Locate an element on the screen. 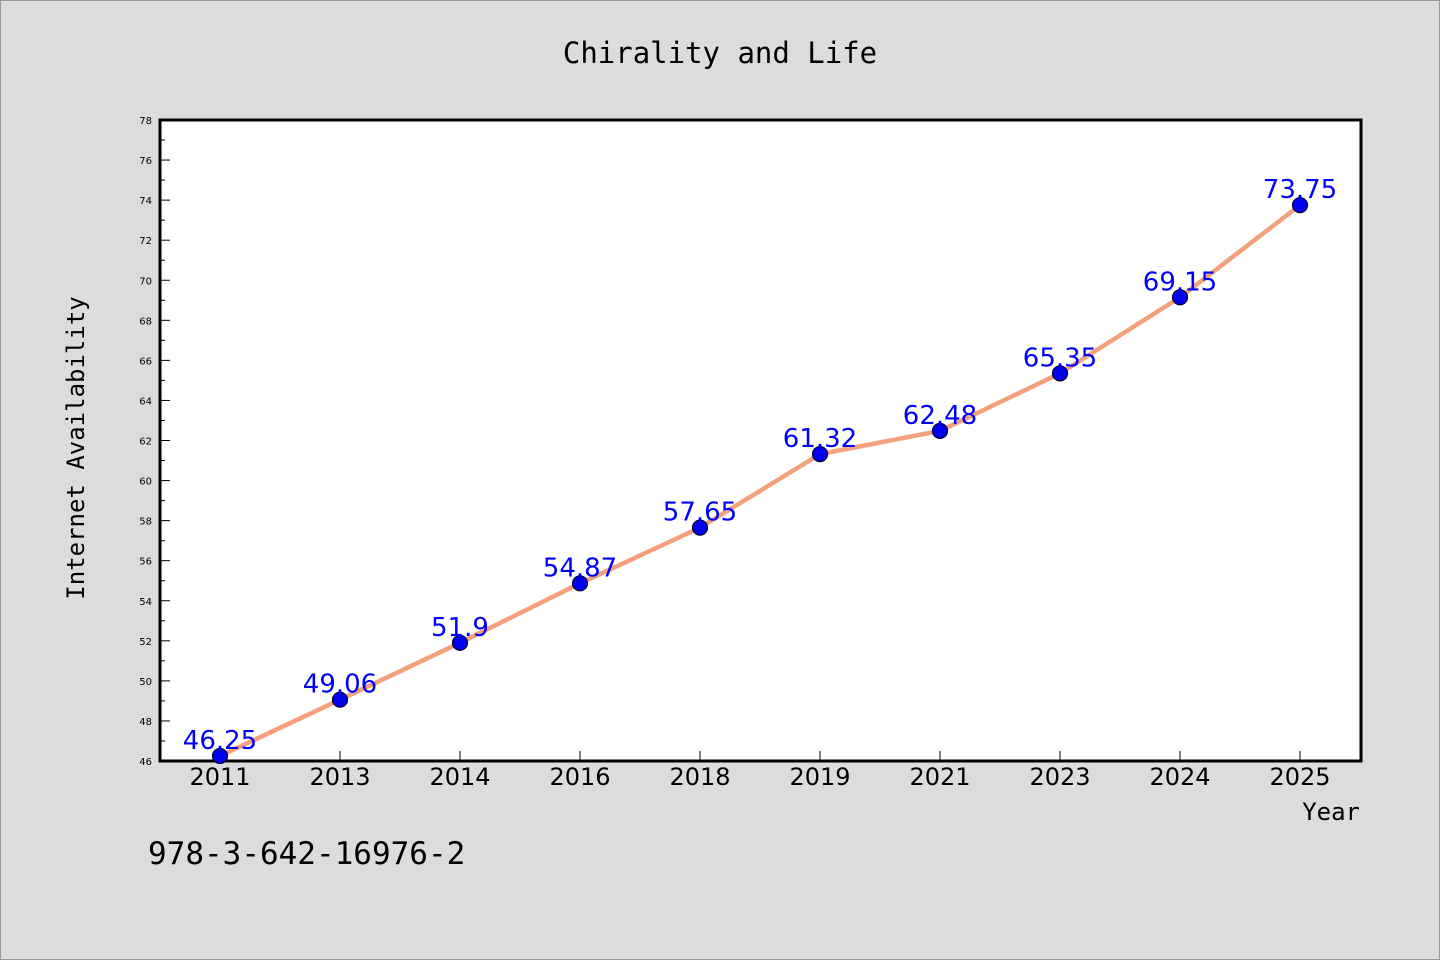 Image resolution: width=1440 pixels, height=960 pixels. y-tick-label: 76 is located at coordinates (145, 161).